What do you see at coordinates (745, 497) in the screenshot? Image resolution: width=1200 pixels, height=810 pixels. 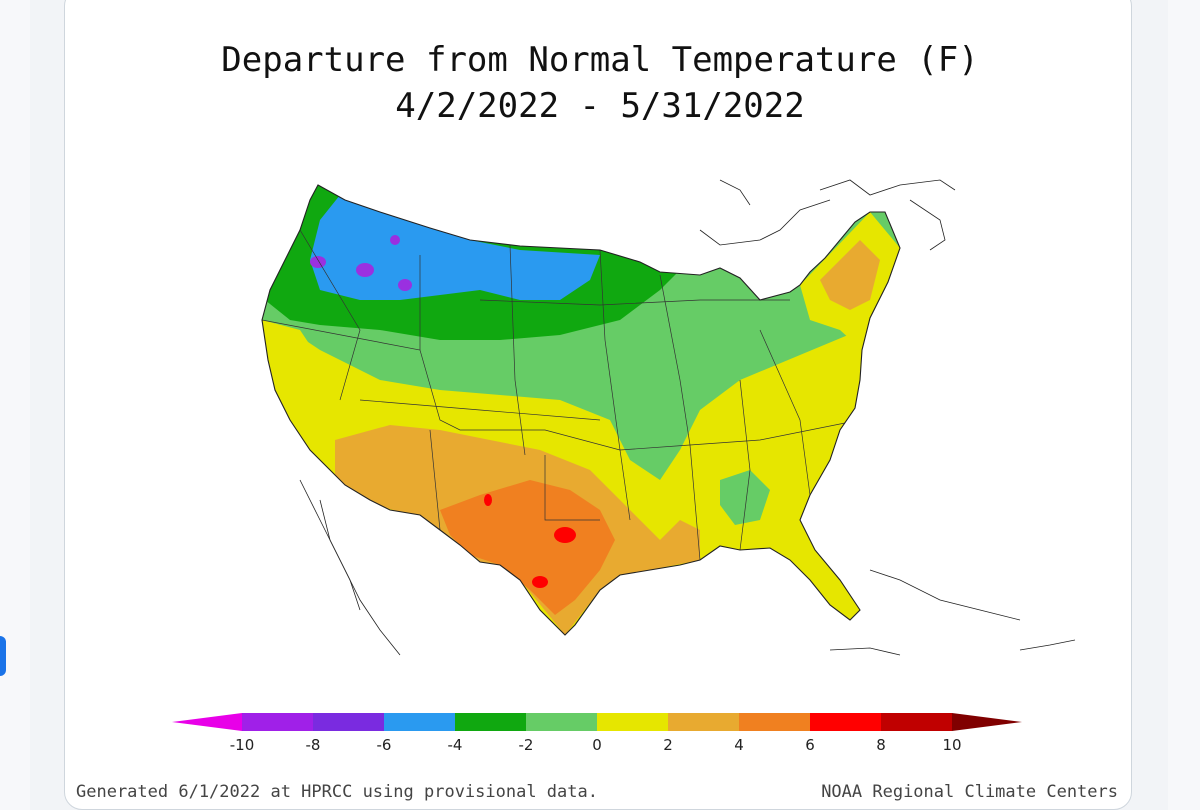 I see `southeast-green-patch` at bounding box center [745, 497].